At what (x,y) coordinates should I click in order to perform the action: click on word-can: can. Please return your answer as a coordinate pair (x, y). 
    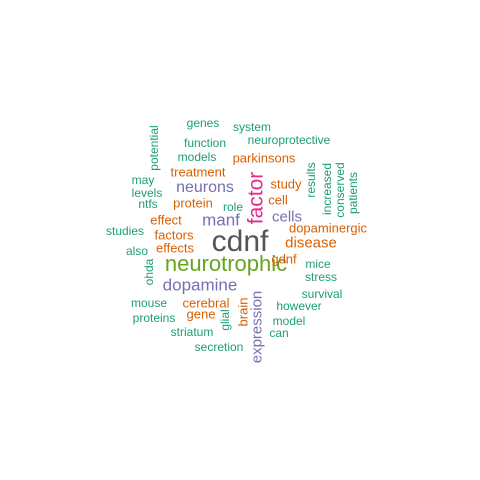
    Looking at the image, I should click on (279, 333).